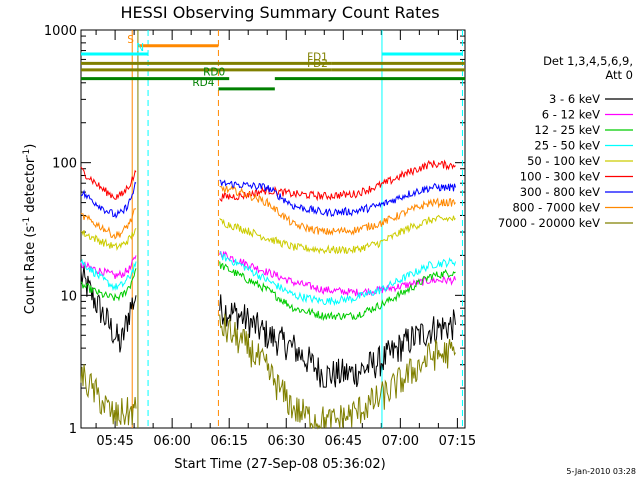  I want to click on footer-date: 5-Jan-2010 03:28, so click(601, 471).